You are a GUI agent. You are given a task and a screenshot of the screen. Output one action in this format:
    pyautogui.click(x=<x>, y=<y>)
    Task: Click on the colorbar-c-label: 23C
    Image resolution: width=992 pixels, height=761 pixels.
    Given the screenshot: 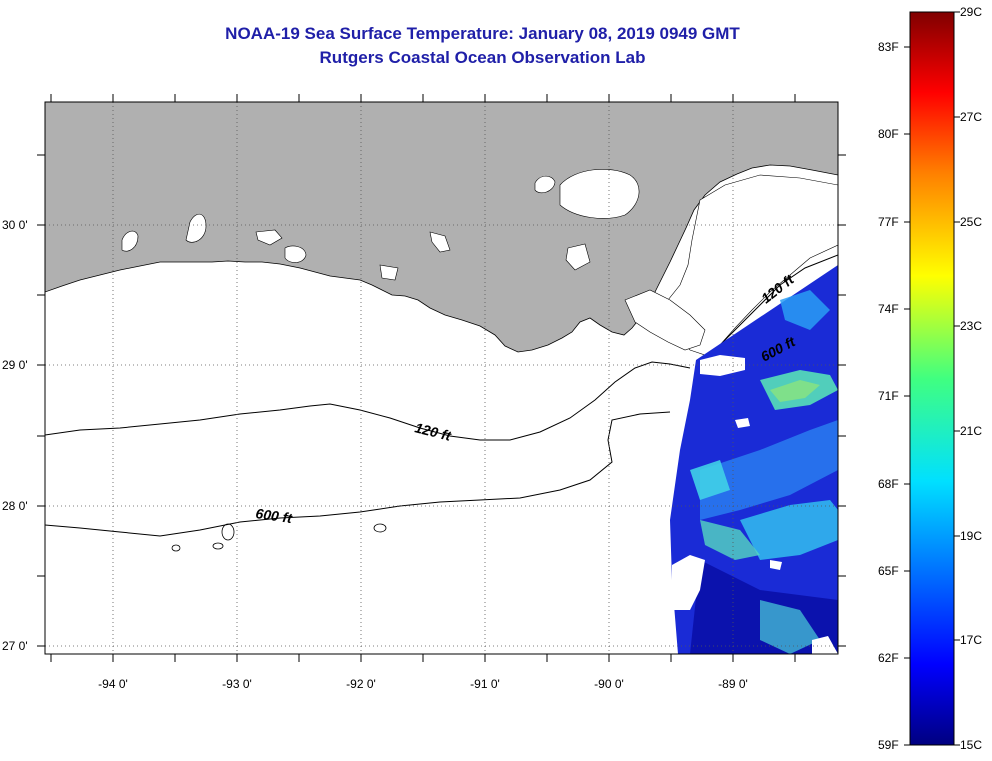 What is the action you would take?
    pyautogui.click(x=971, y=326)
    